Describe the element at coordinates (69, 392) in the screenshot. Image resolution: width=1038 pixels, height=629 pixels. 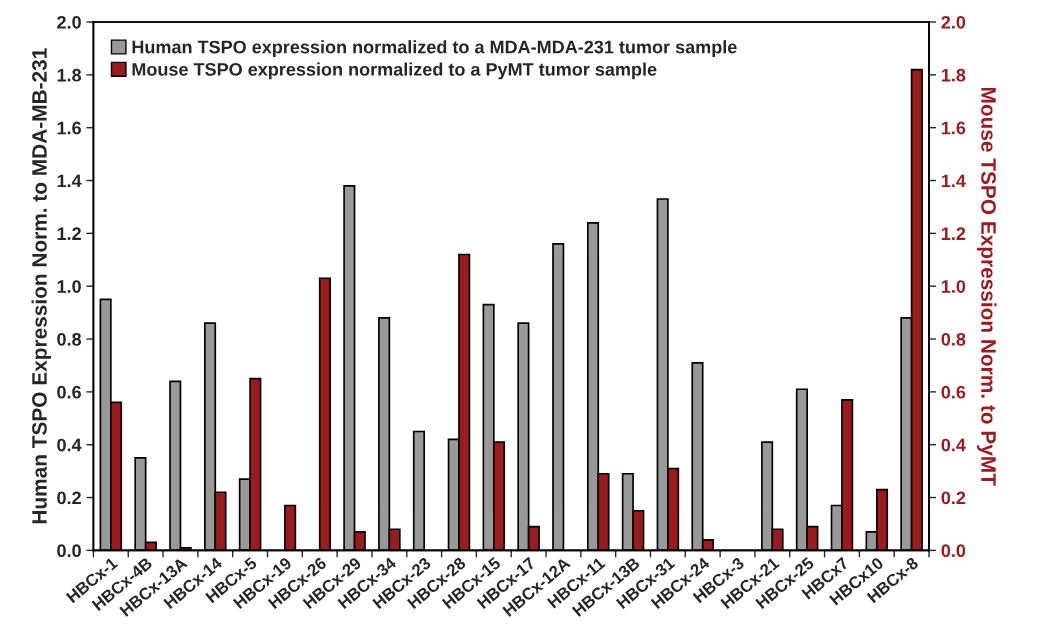
I see `y-tick-label: 0.6` at that location.